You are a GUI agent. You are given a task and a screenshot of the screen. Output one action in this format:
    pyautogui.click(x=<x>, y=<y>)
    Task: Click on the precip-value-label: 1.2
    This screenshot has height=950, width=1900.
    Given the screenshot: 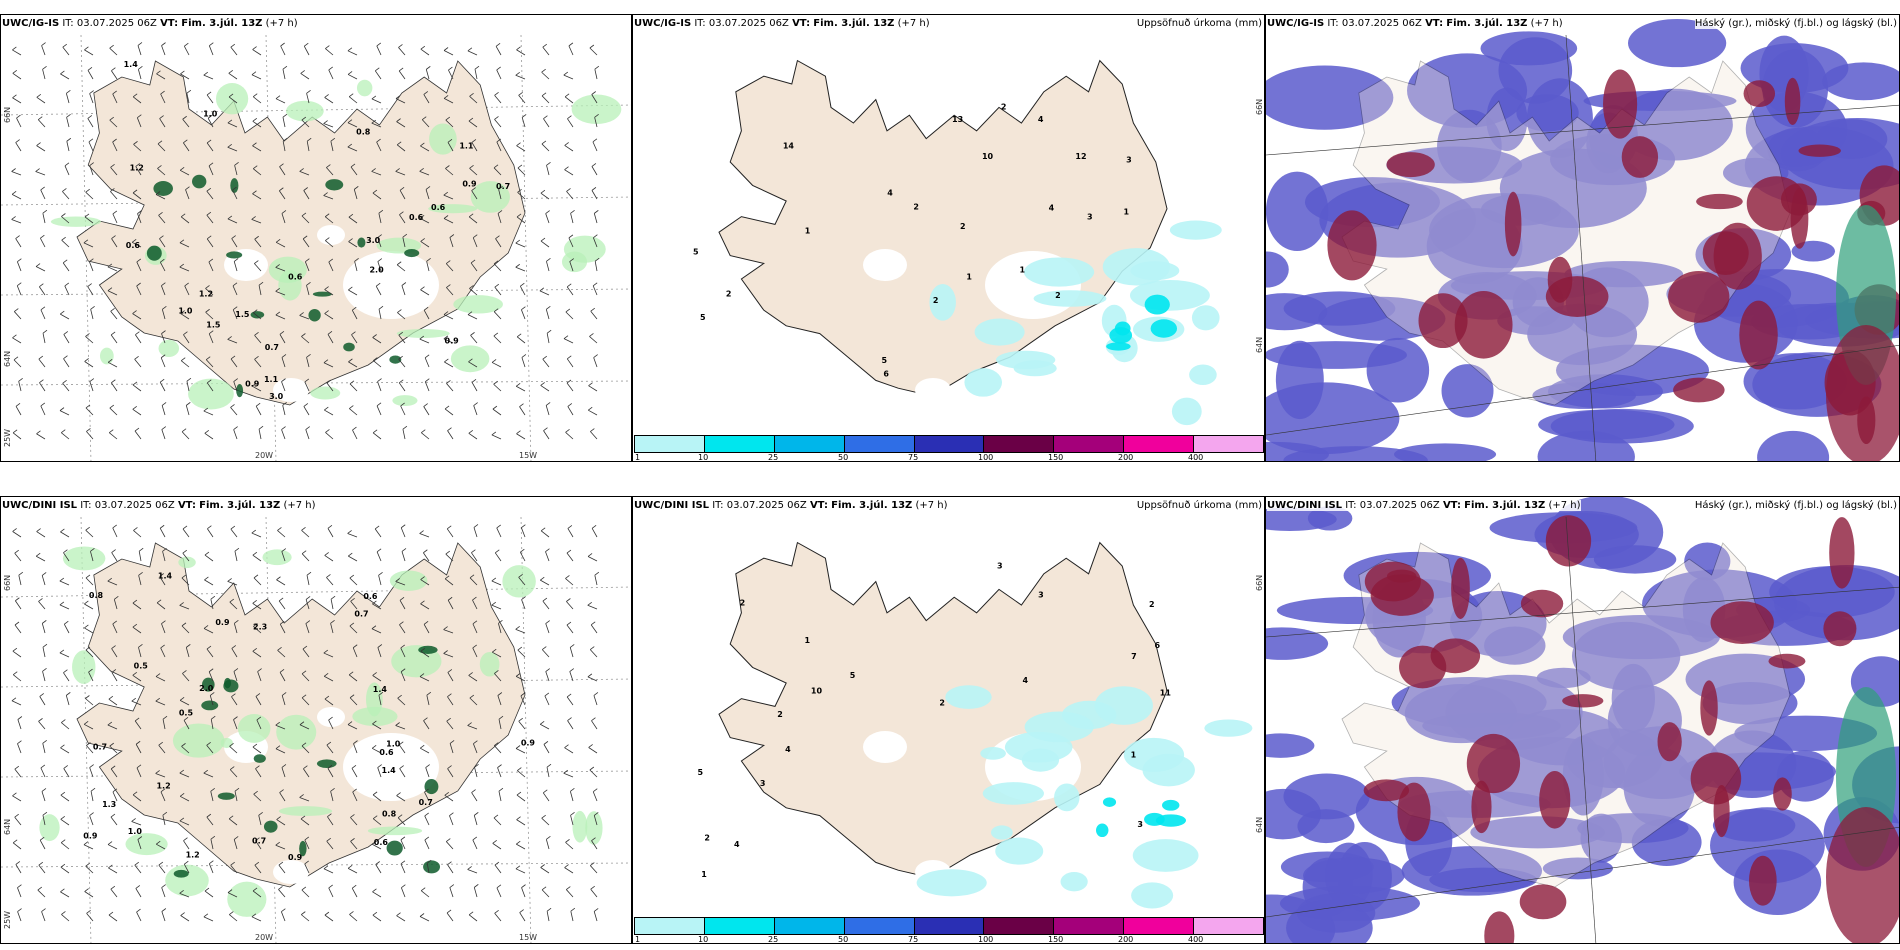 What is the action you would take?
    pyautogui.click(x=137, y=167)
    